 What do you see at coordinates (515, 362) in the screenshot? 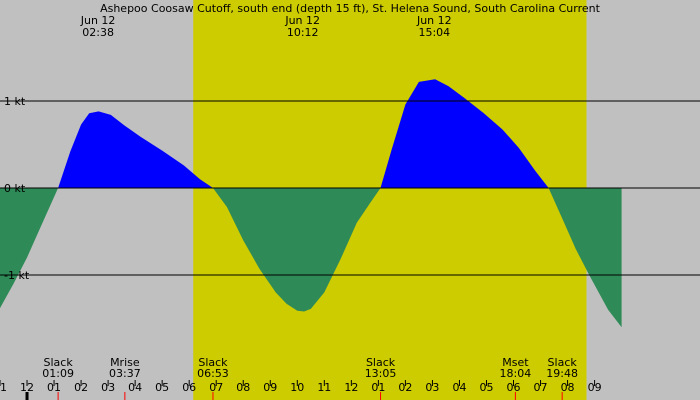
I see `event-label-5: Mset` at bounding box center [515, 362].